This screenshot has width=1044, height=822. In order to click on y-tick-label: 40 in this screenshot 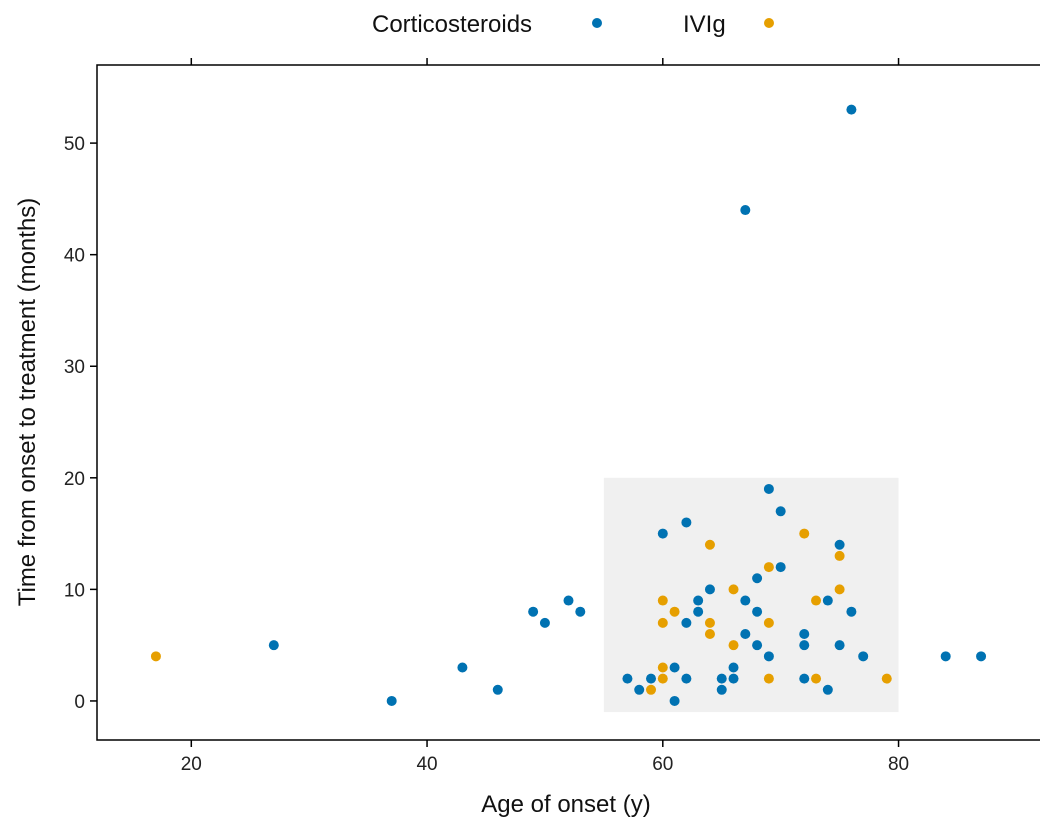, I will do `click(74, 256)`.